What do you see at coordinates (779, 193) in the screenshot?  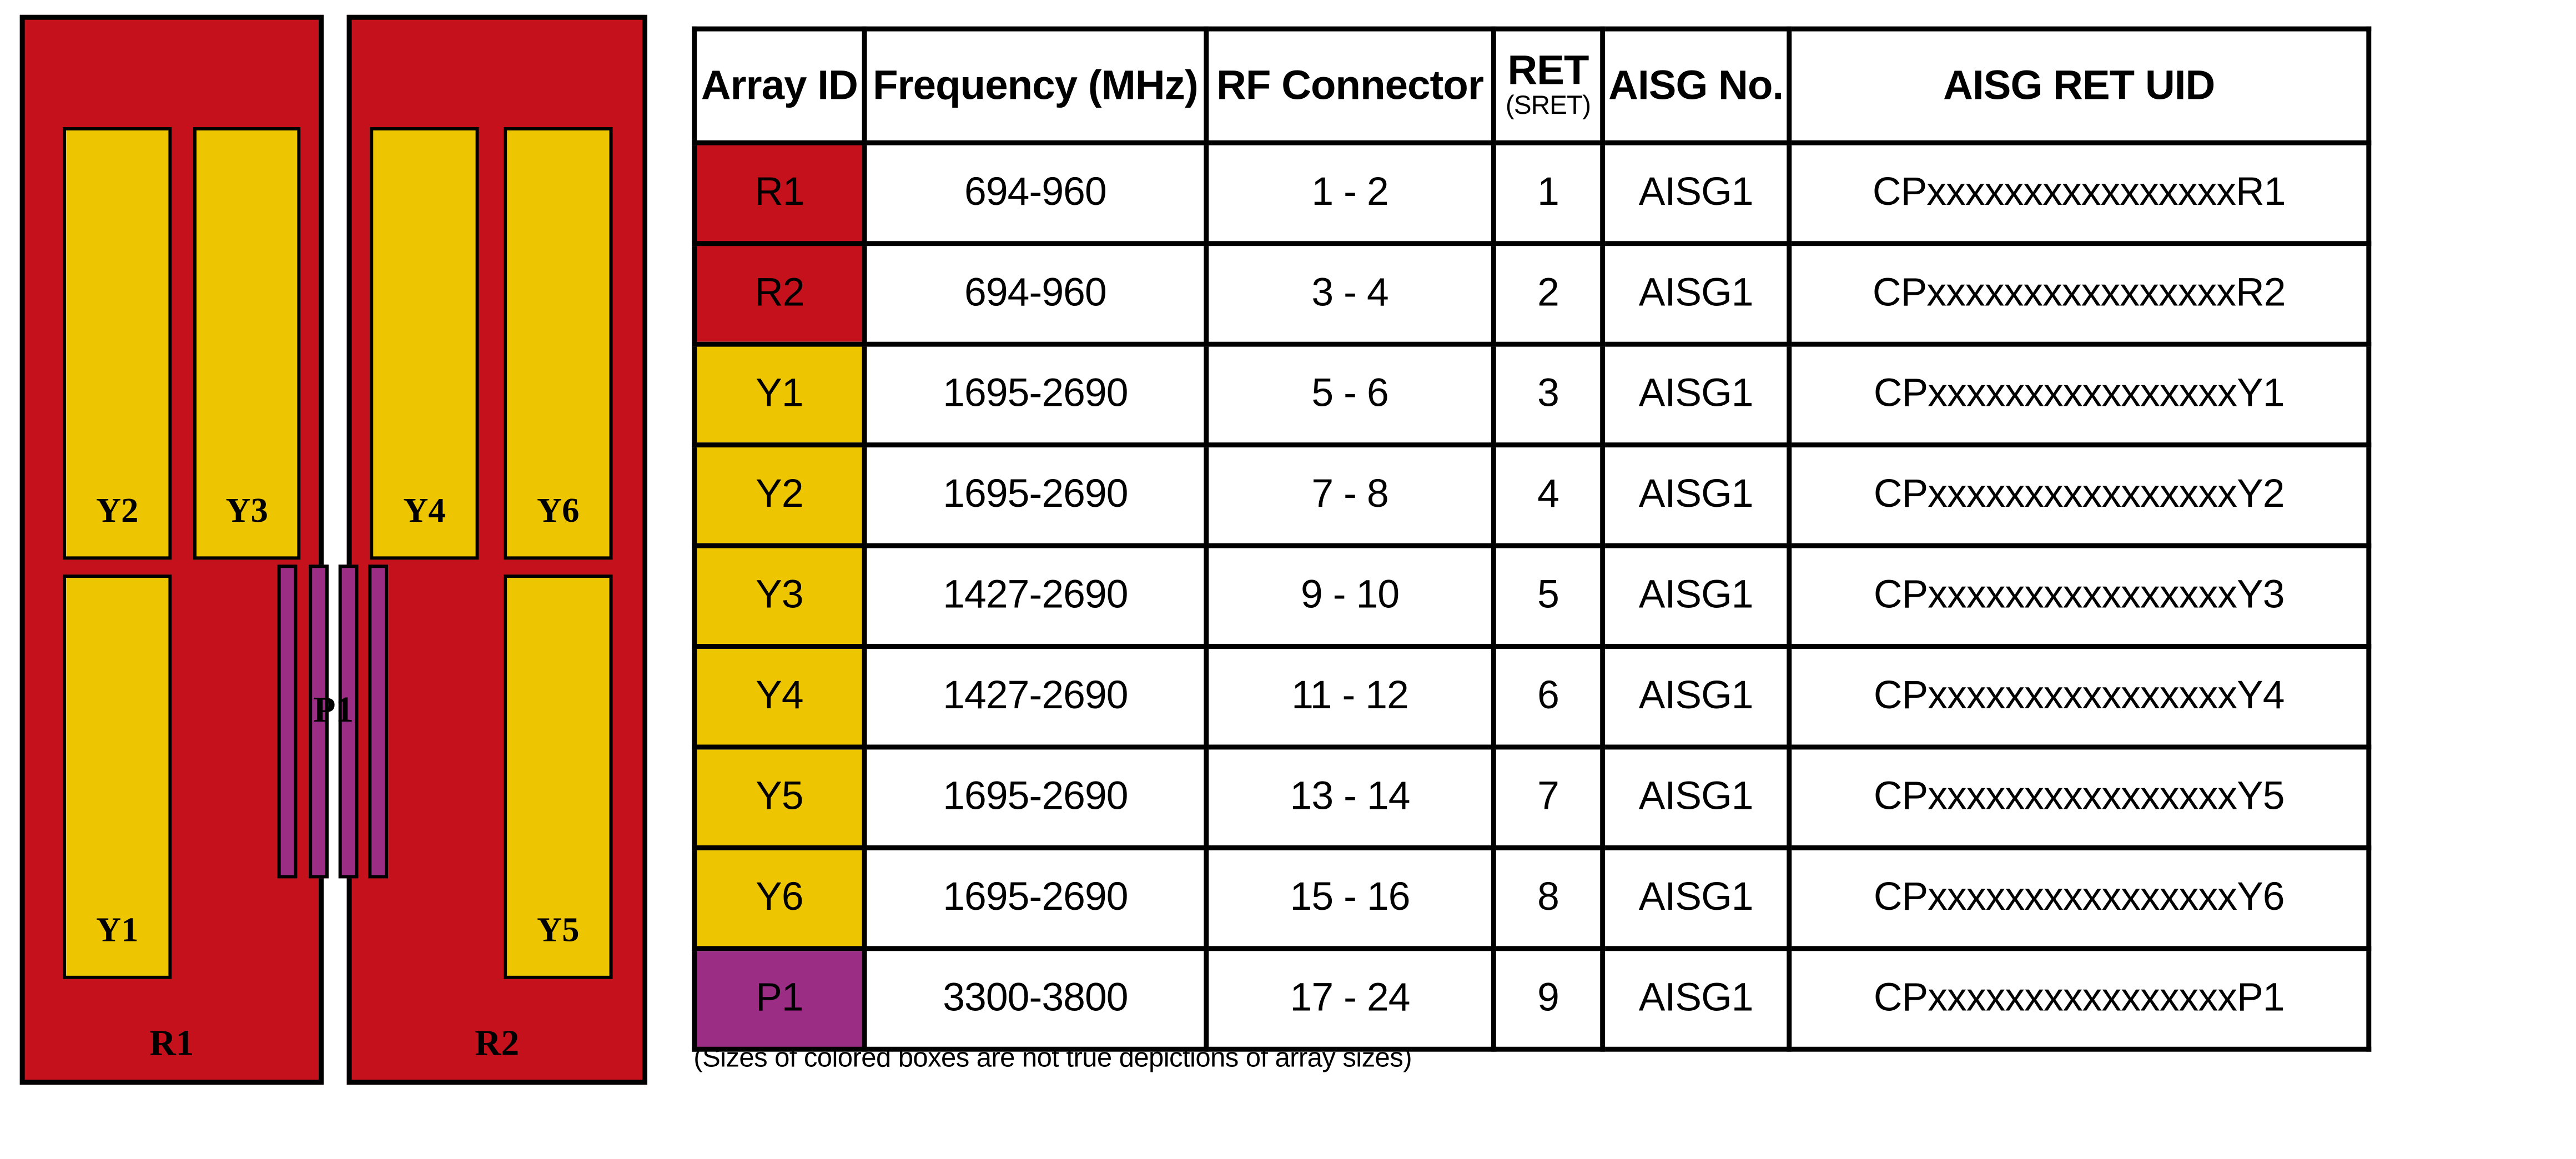 I see `array-id-cell: R1` at bounding box center [779, 193].